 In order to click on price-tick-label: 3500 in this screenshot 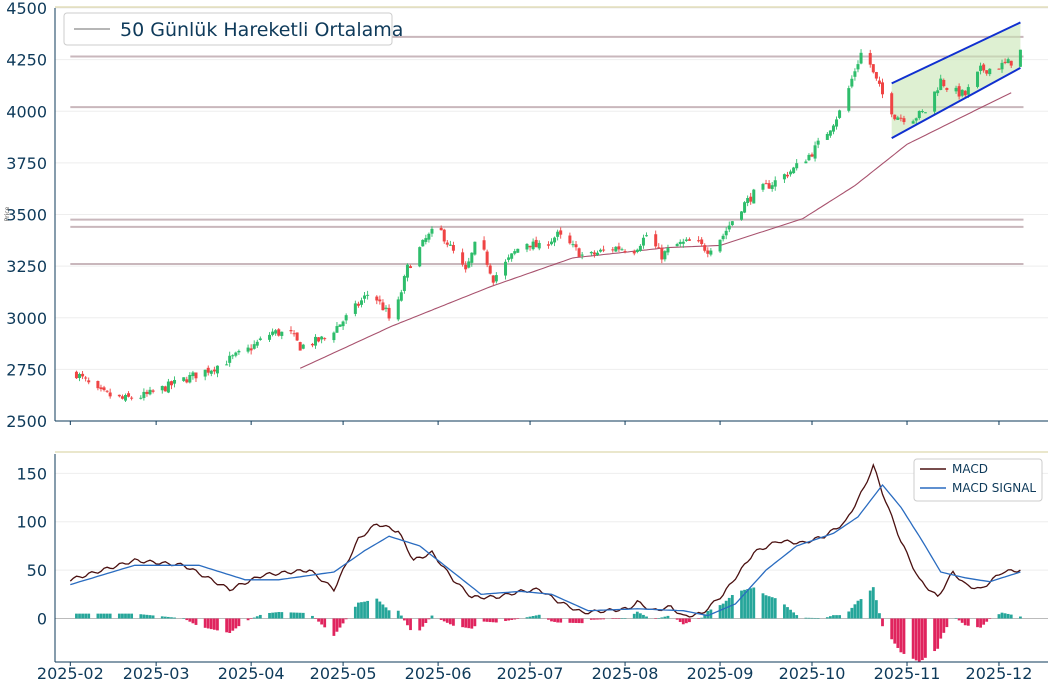, I will do `click(26, 215)`.